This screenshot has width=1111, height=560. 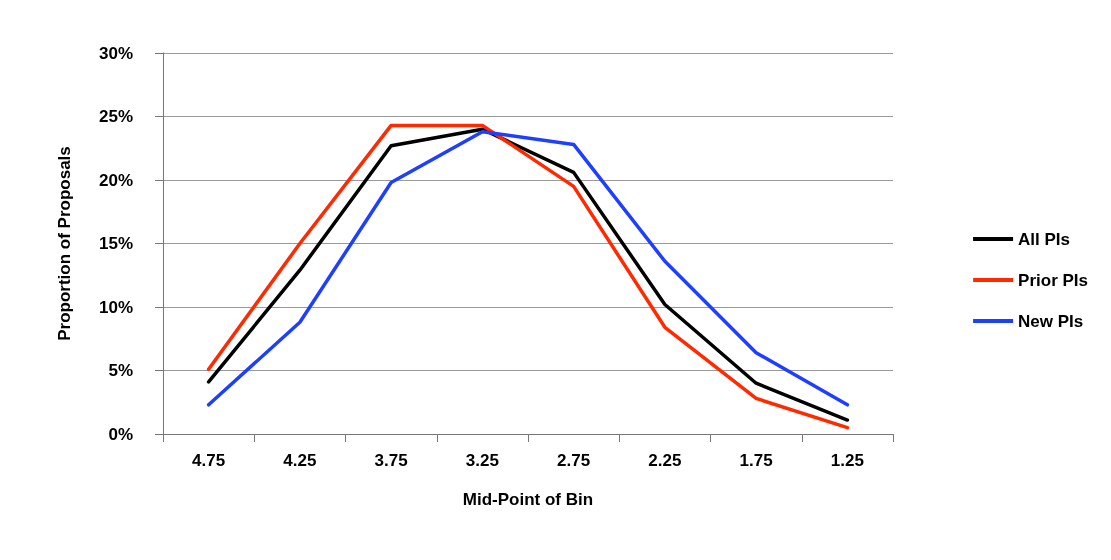 I want to click on legend-label: All PIs, so click(x=1044, y=239).